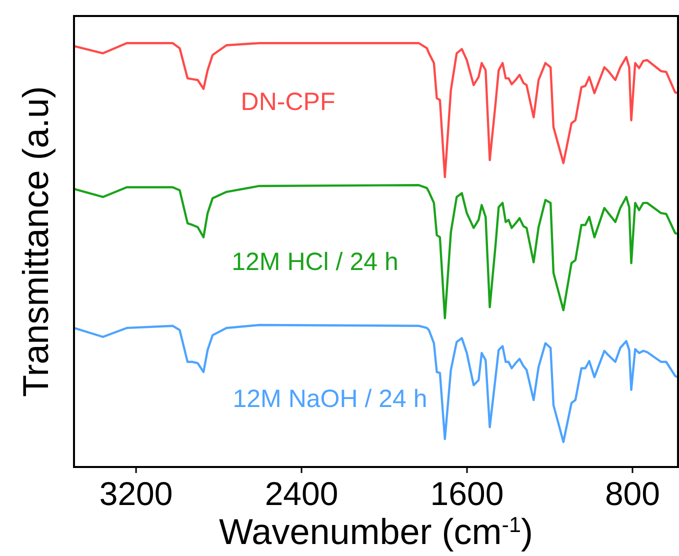 The width and height of the screenshot is (679, 556). What do you see at coordinates (315, 262) in the screenshot?
I see `series-label: 12M HCl / 24 h` at bounding box center [315, 262].